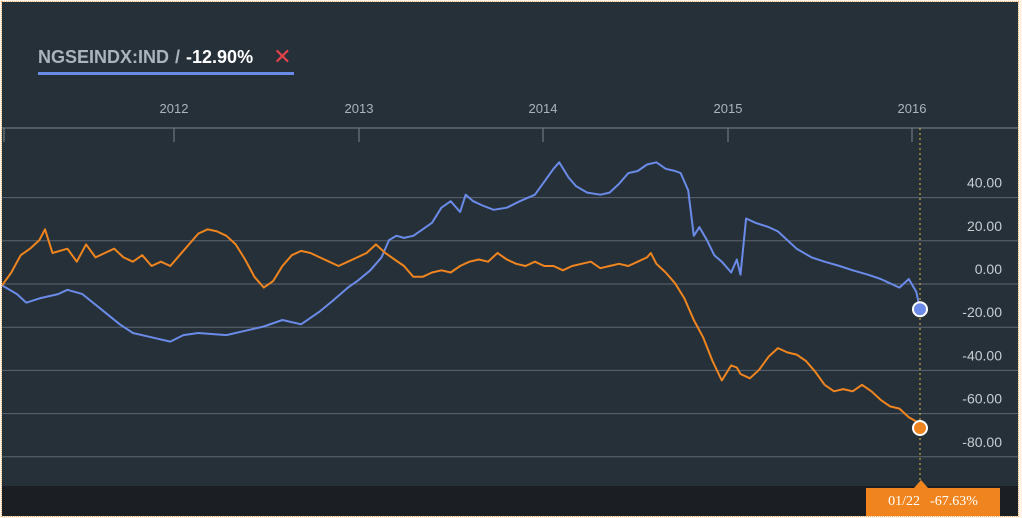 Image resolution: width=1022 pixels, height=518 pixels. What do you see at coordinates (174, 108) in the screenshot?
I see `x-tick-label: 2012` at bounding box center [174, 108].